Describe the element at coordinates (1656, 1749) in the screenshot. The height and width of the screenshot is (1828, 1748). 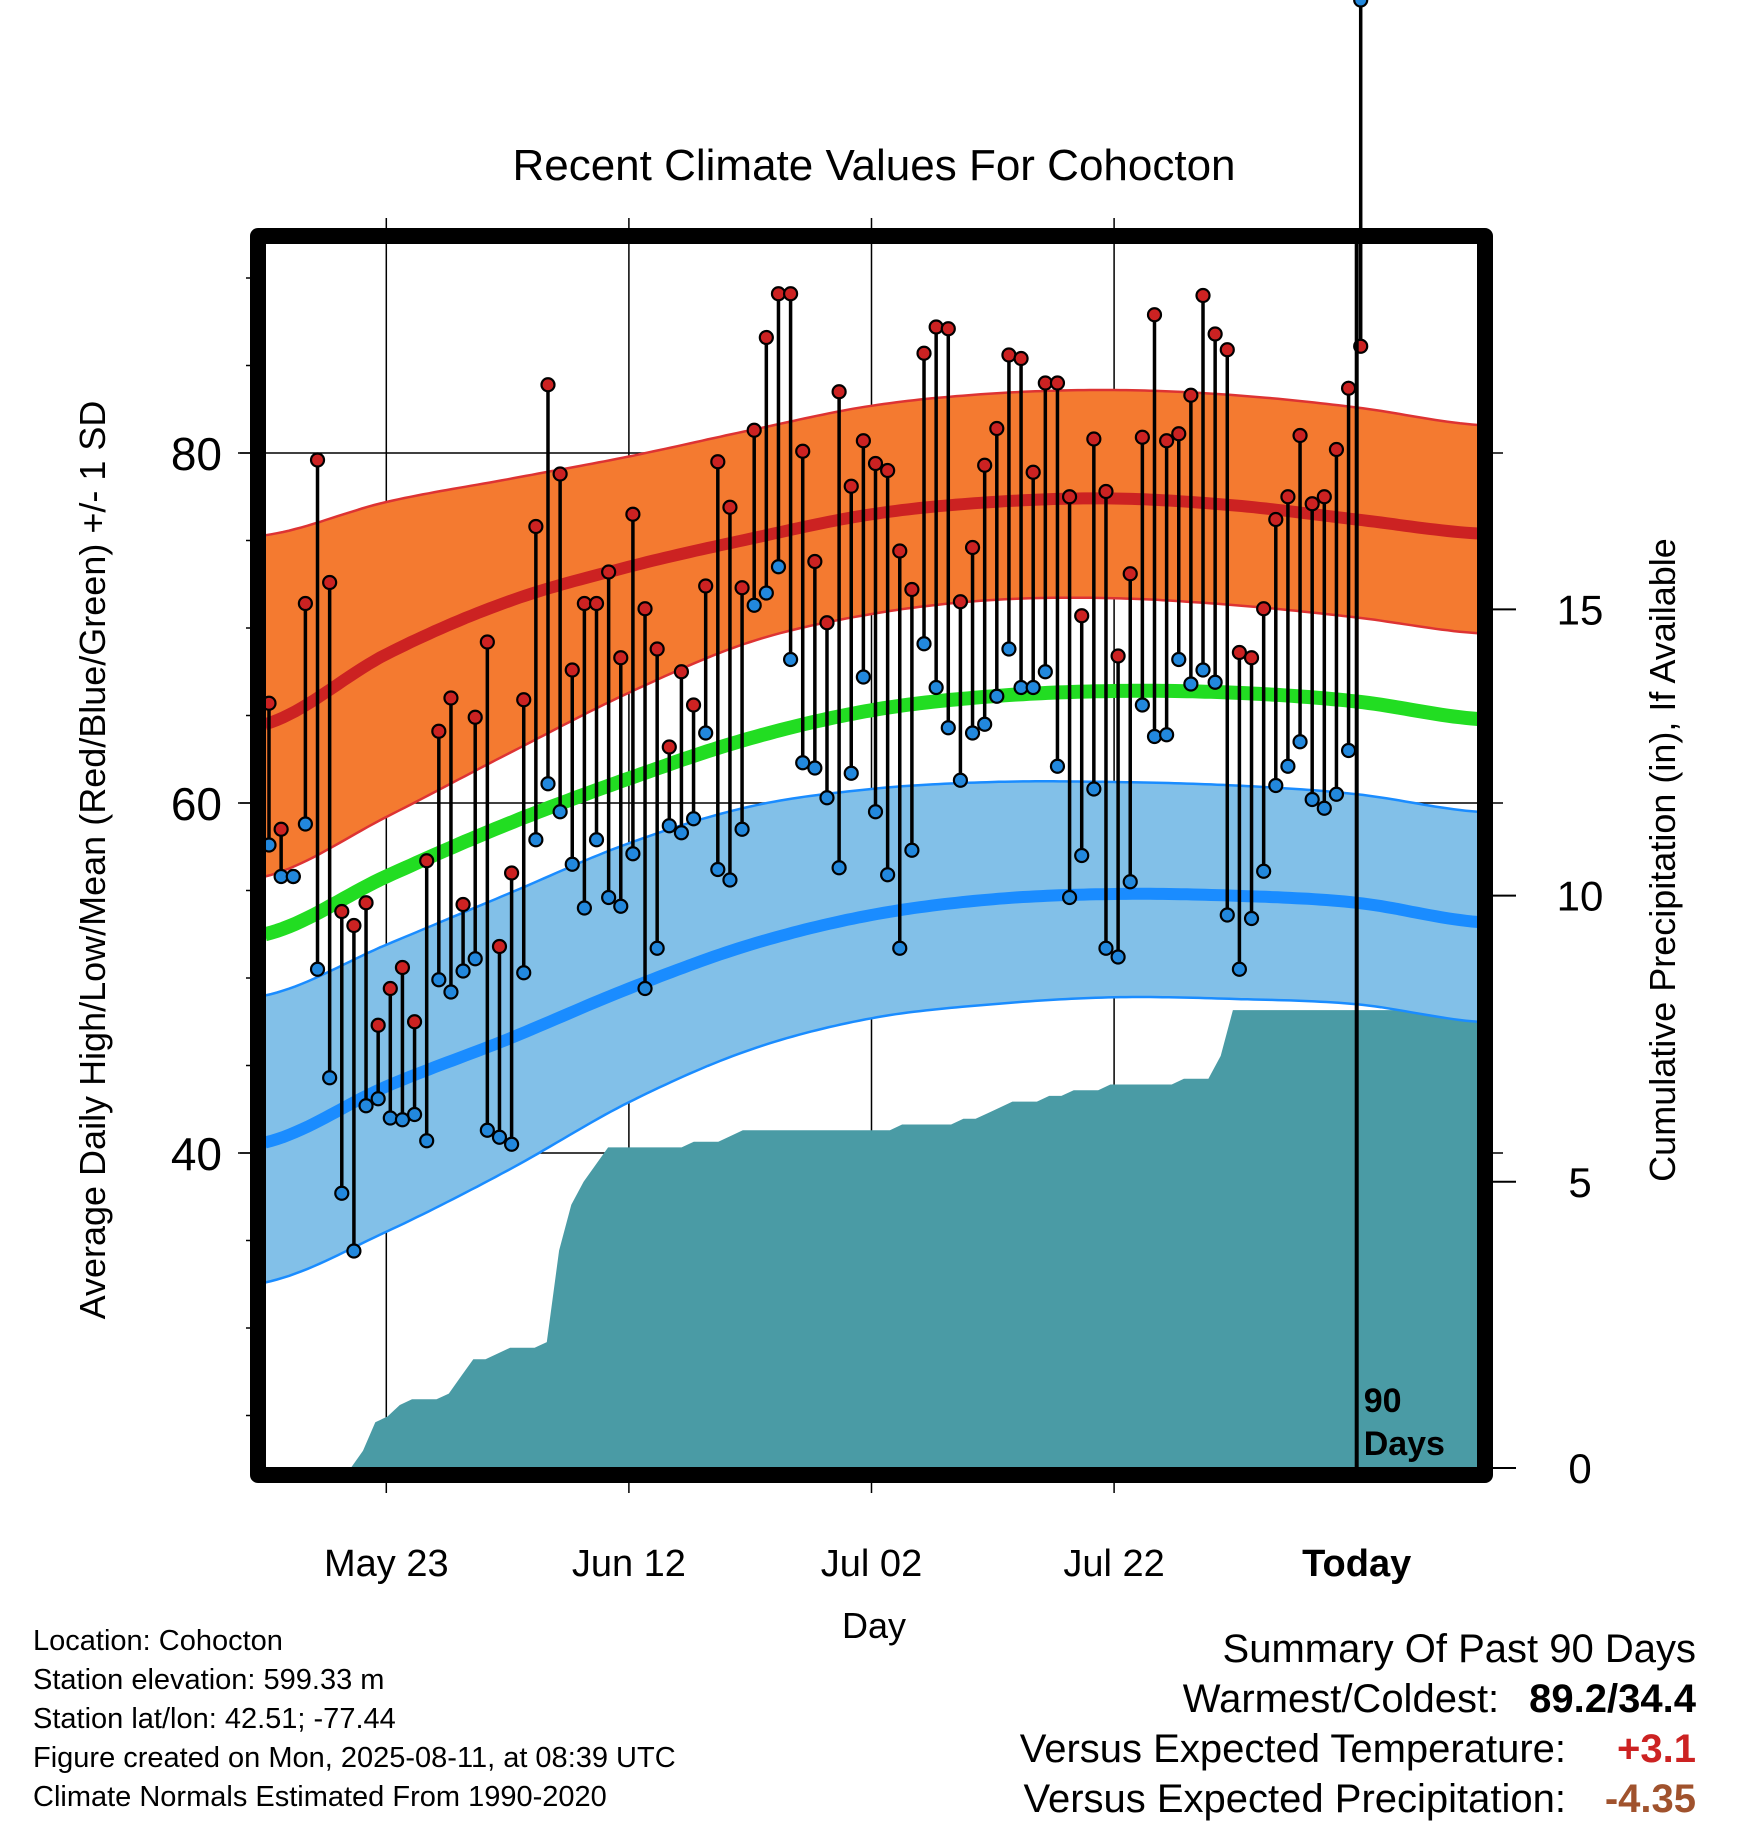
I see `temp-value: +3.1` at that location.